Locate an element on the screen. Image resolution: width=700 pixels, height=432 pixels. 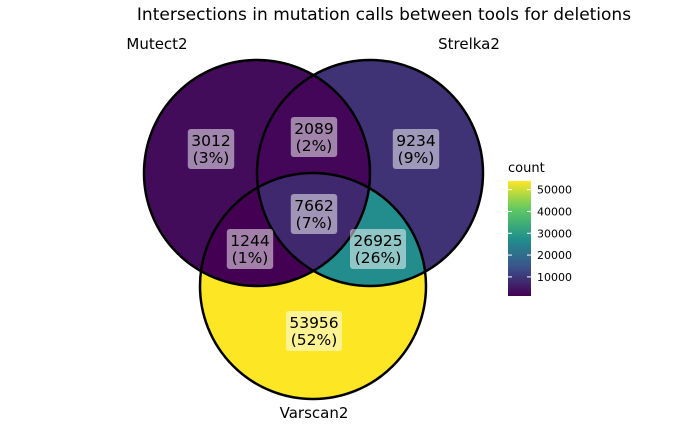
legend-tick-label: 50000 is located at coordinates (554, 190).